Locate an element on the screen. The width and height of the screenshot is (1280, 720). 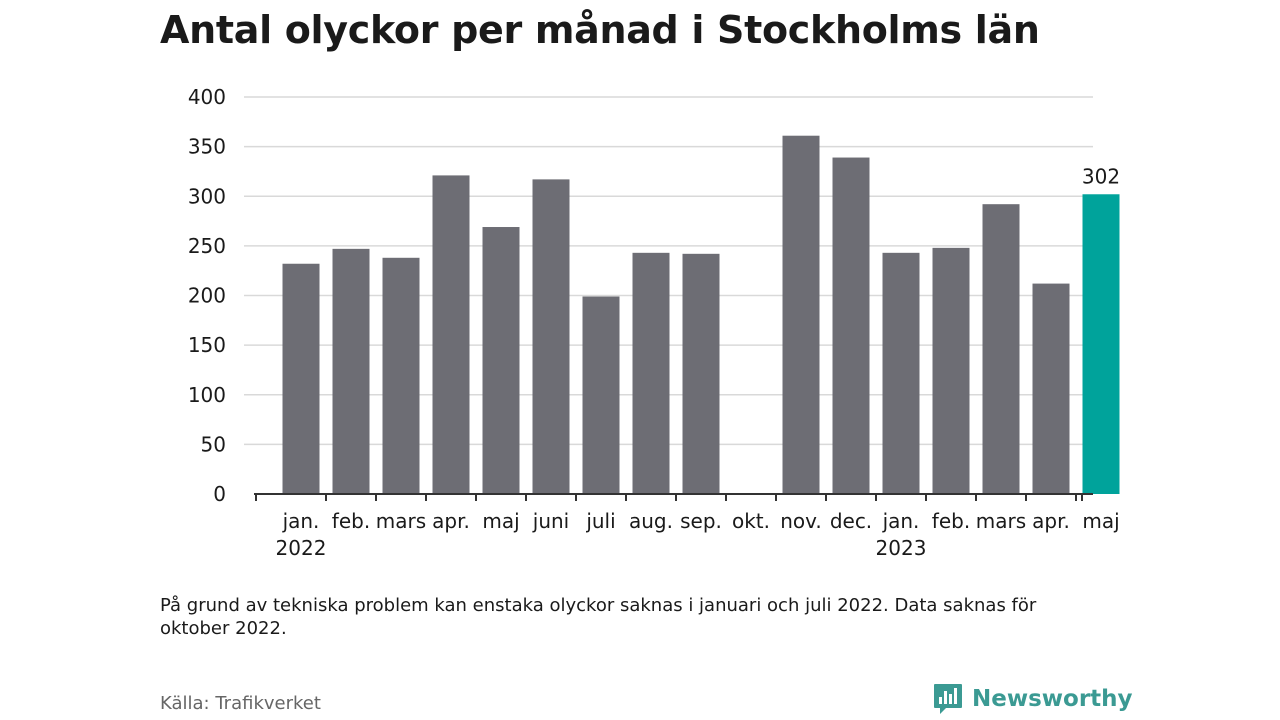
y-tick-label: 300 is located at coordinates (207, 196).